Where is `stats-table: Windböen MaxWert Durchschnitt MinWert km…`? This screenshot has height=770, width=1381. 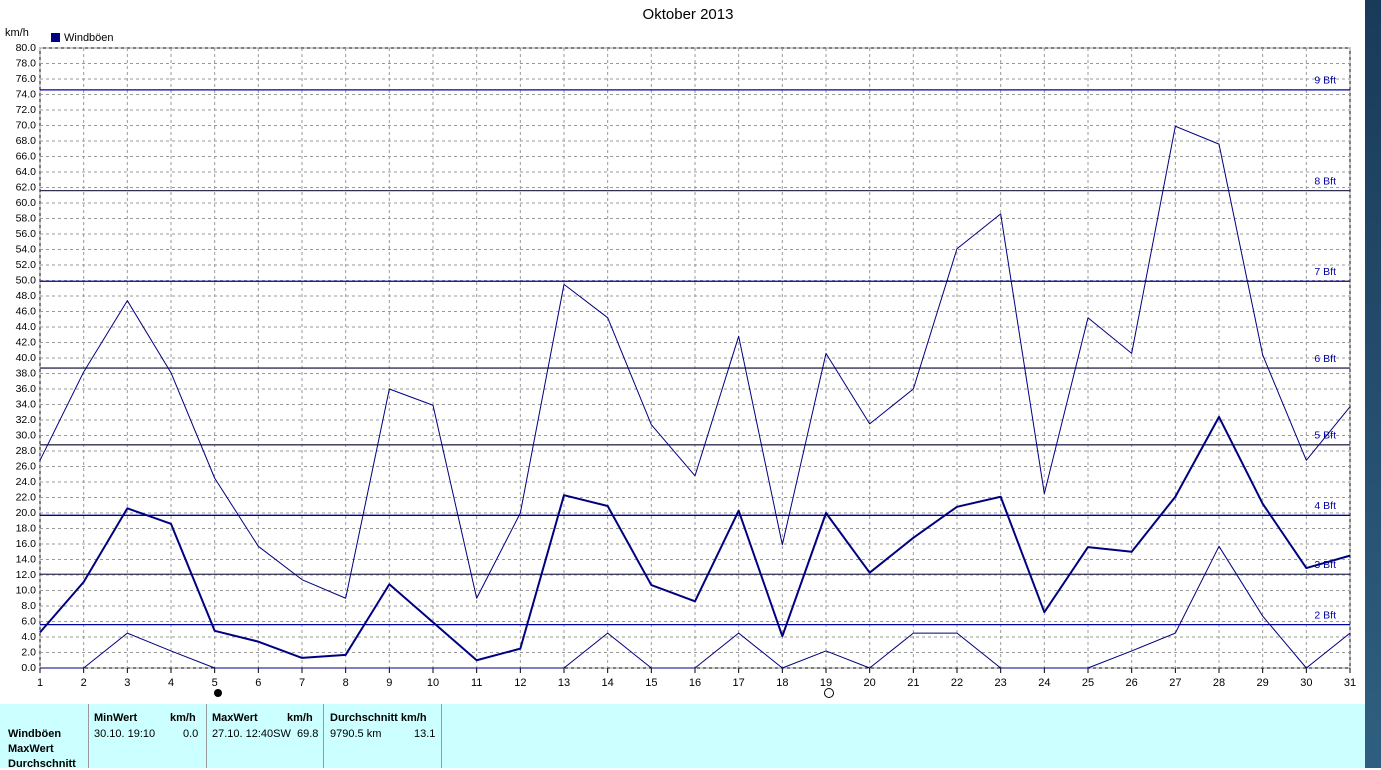
stats-table: Windböen MaxWert Durchschnitt MinWert km… is located at coordinates (682, 737).